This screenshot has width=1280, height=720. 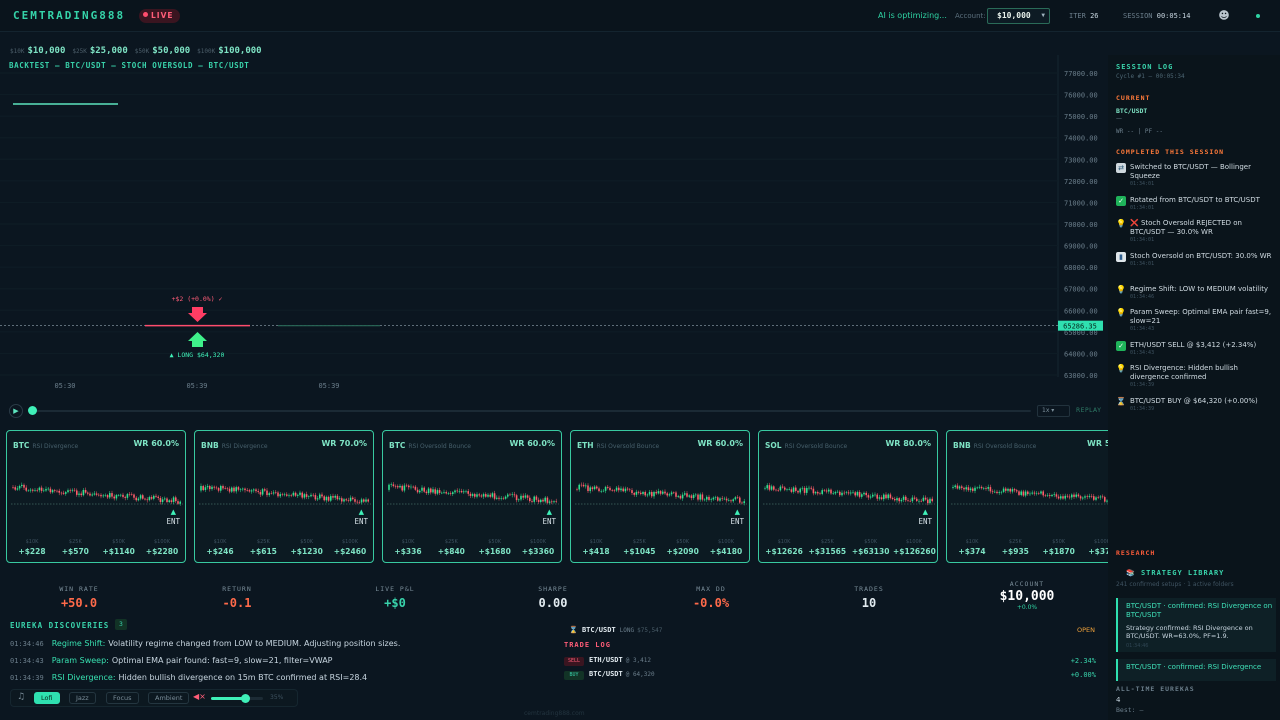 What do you see at coordinates (1196, 670) in the screenshot?
I see `library-card: BTC/USDT · confirmed: RSI Divergence` at bounding box center [1196, 670].